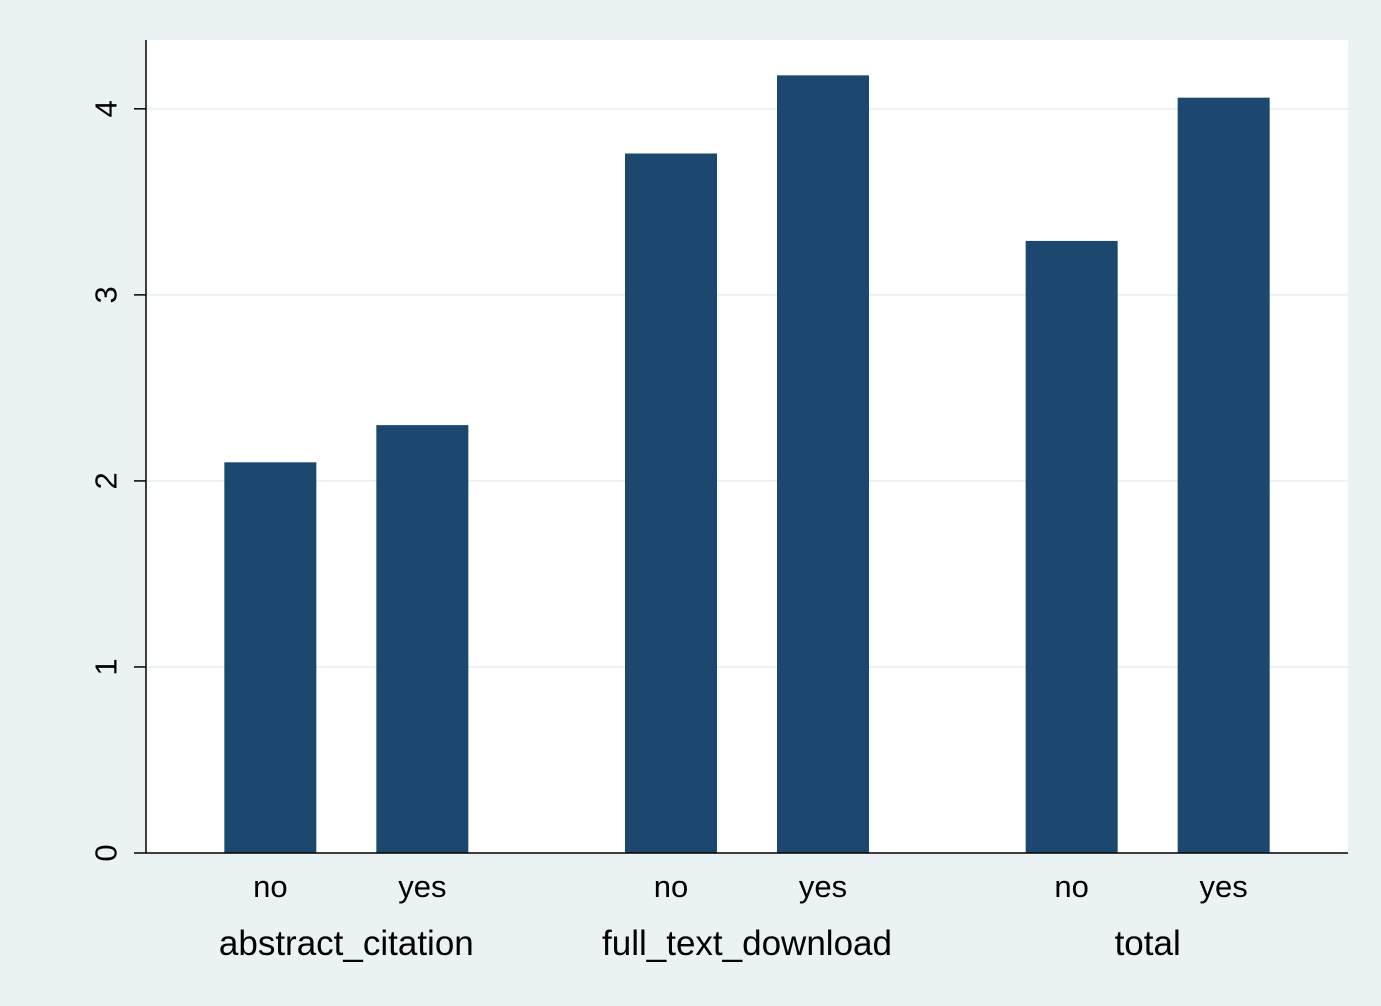 The height and width of the screenshot is (1006, 1381). I want to click on bar-total-no, so click(1071, 546).